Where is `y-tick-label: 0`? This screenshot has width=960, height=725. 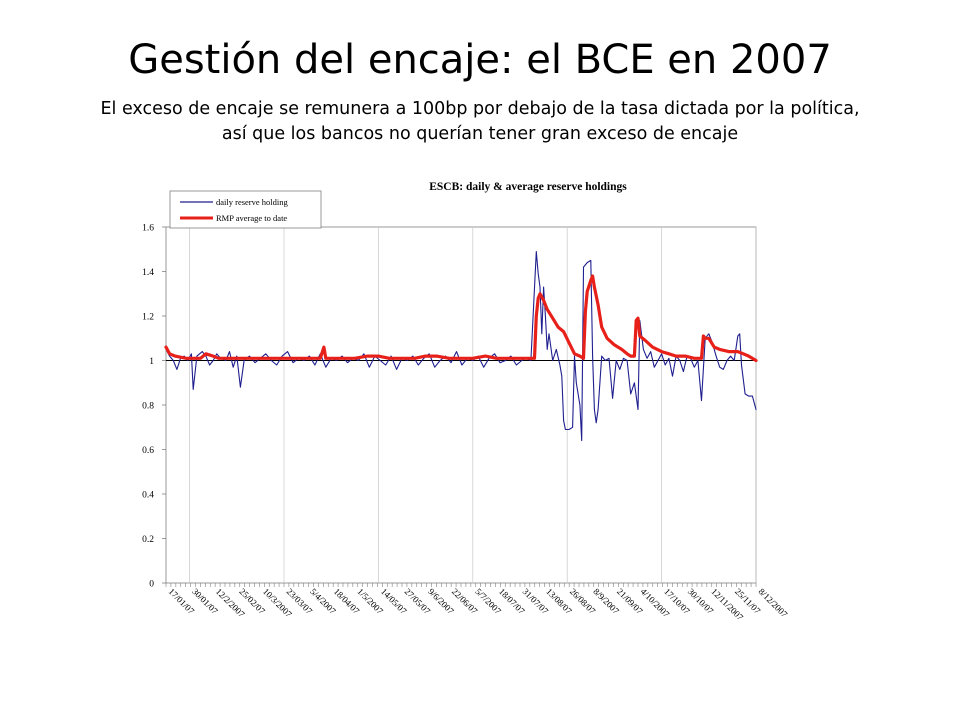 y-tick-label: 0 is located at coordinates (151, 585).